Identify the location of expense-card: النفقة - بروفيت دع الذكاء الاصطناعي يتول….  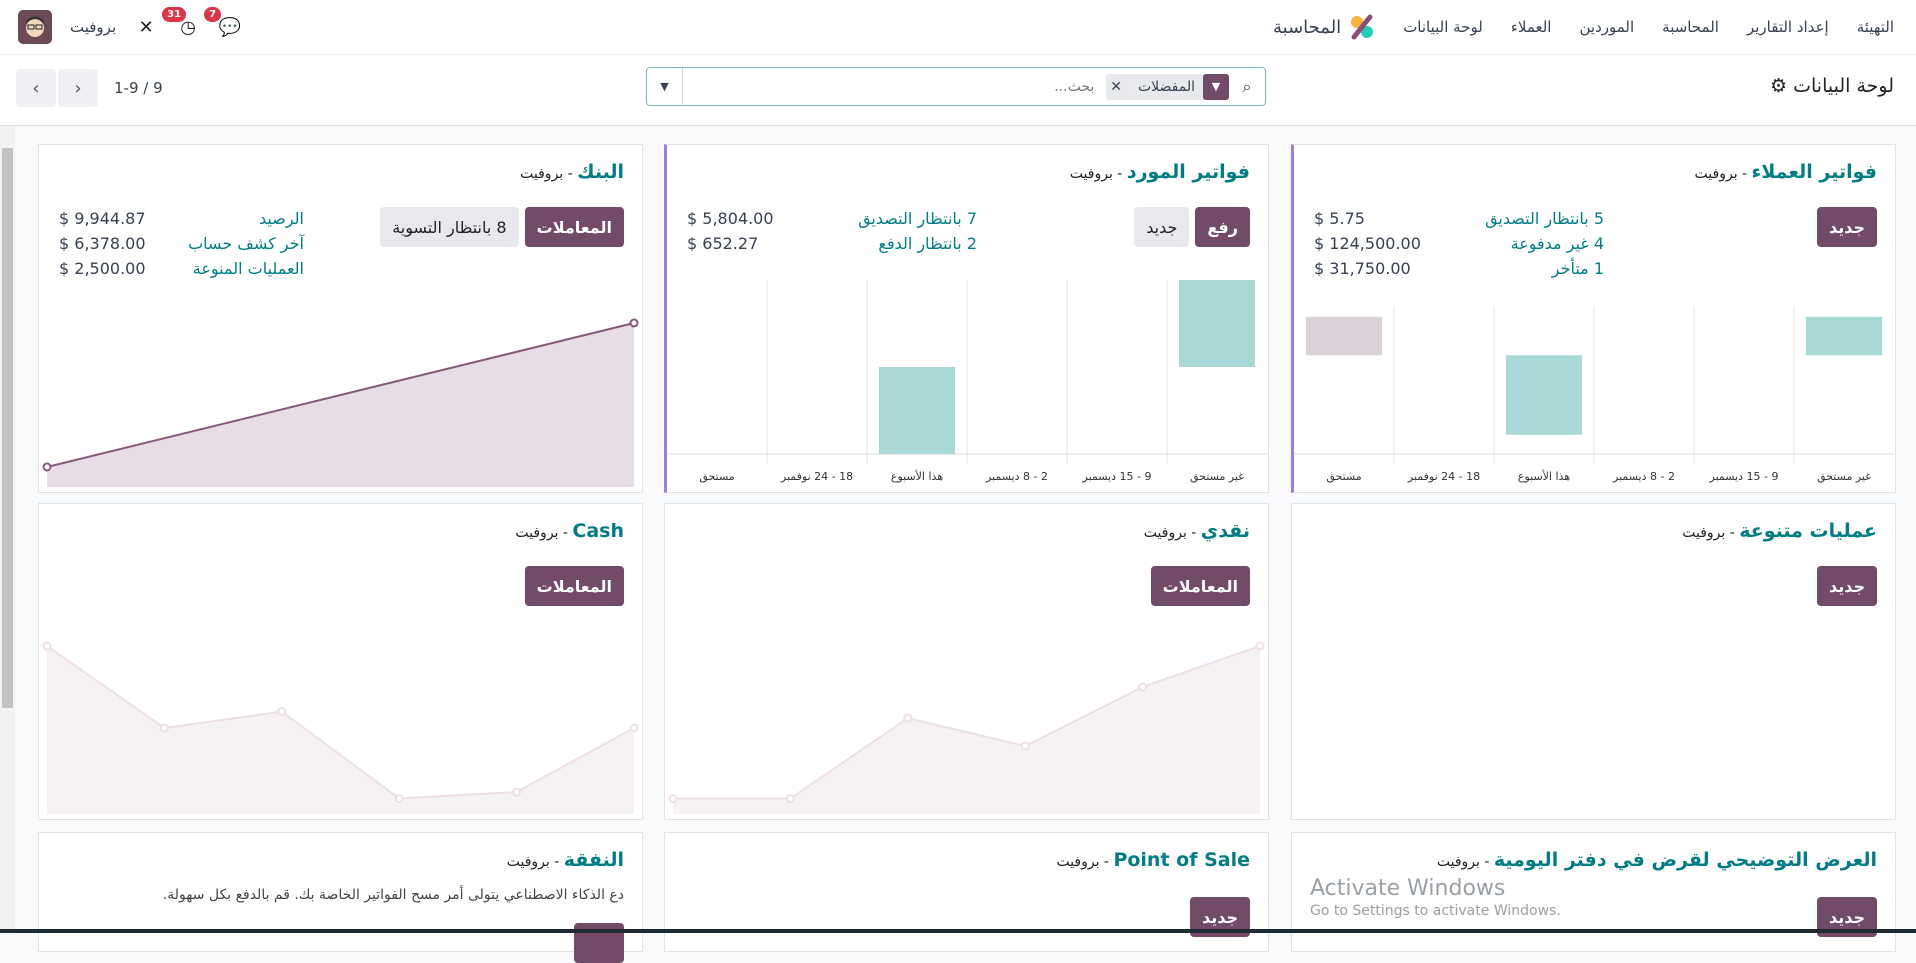
(340, 897).